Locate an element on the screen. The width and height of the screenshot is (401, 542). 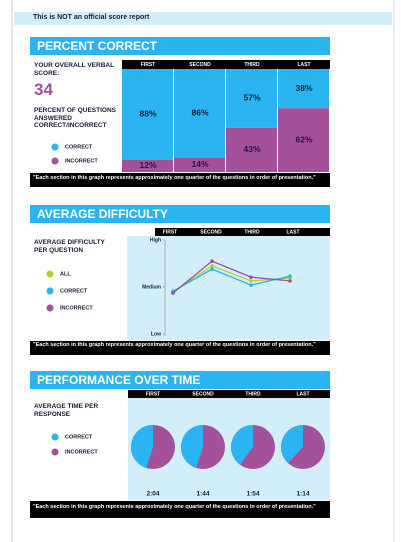
value-label: 38% is located at coordinates (303, 88).